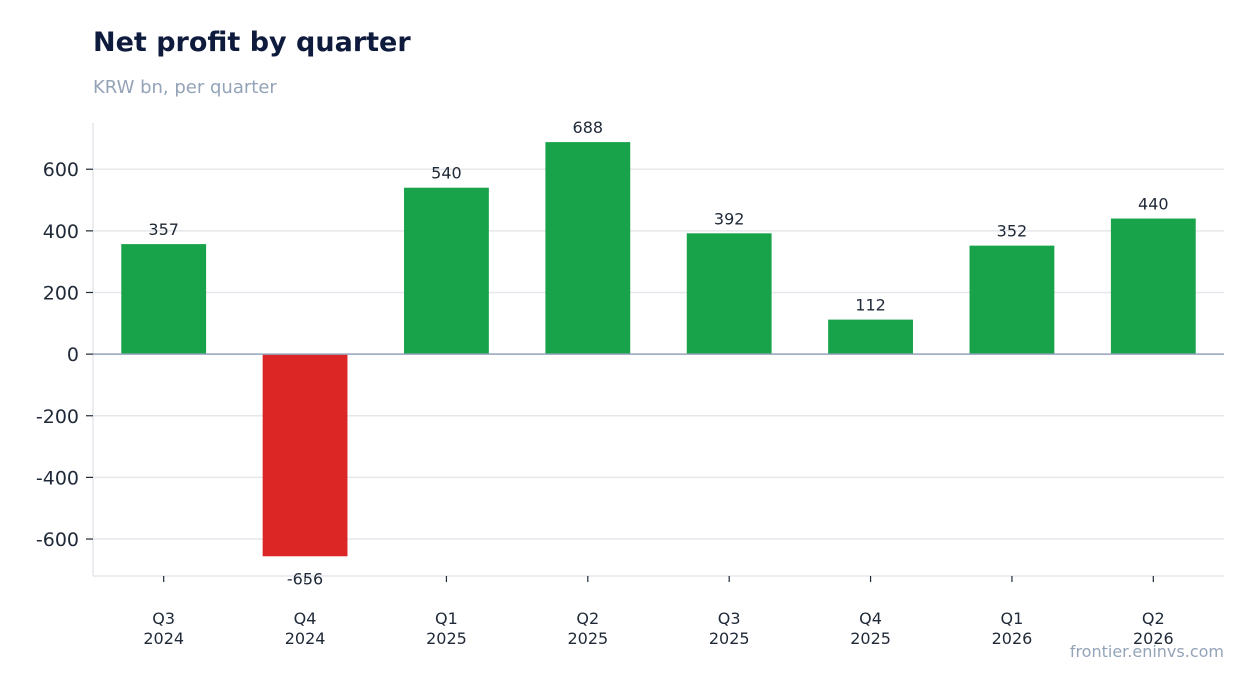 The width and height of the screenshot is (1255, 693). I want to click on x-tick-label: Q3 2025, so click(729, 628).